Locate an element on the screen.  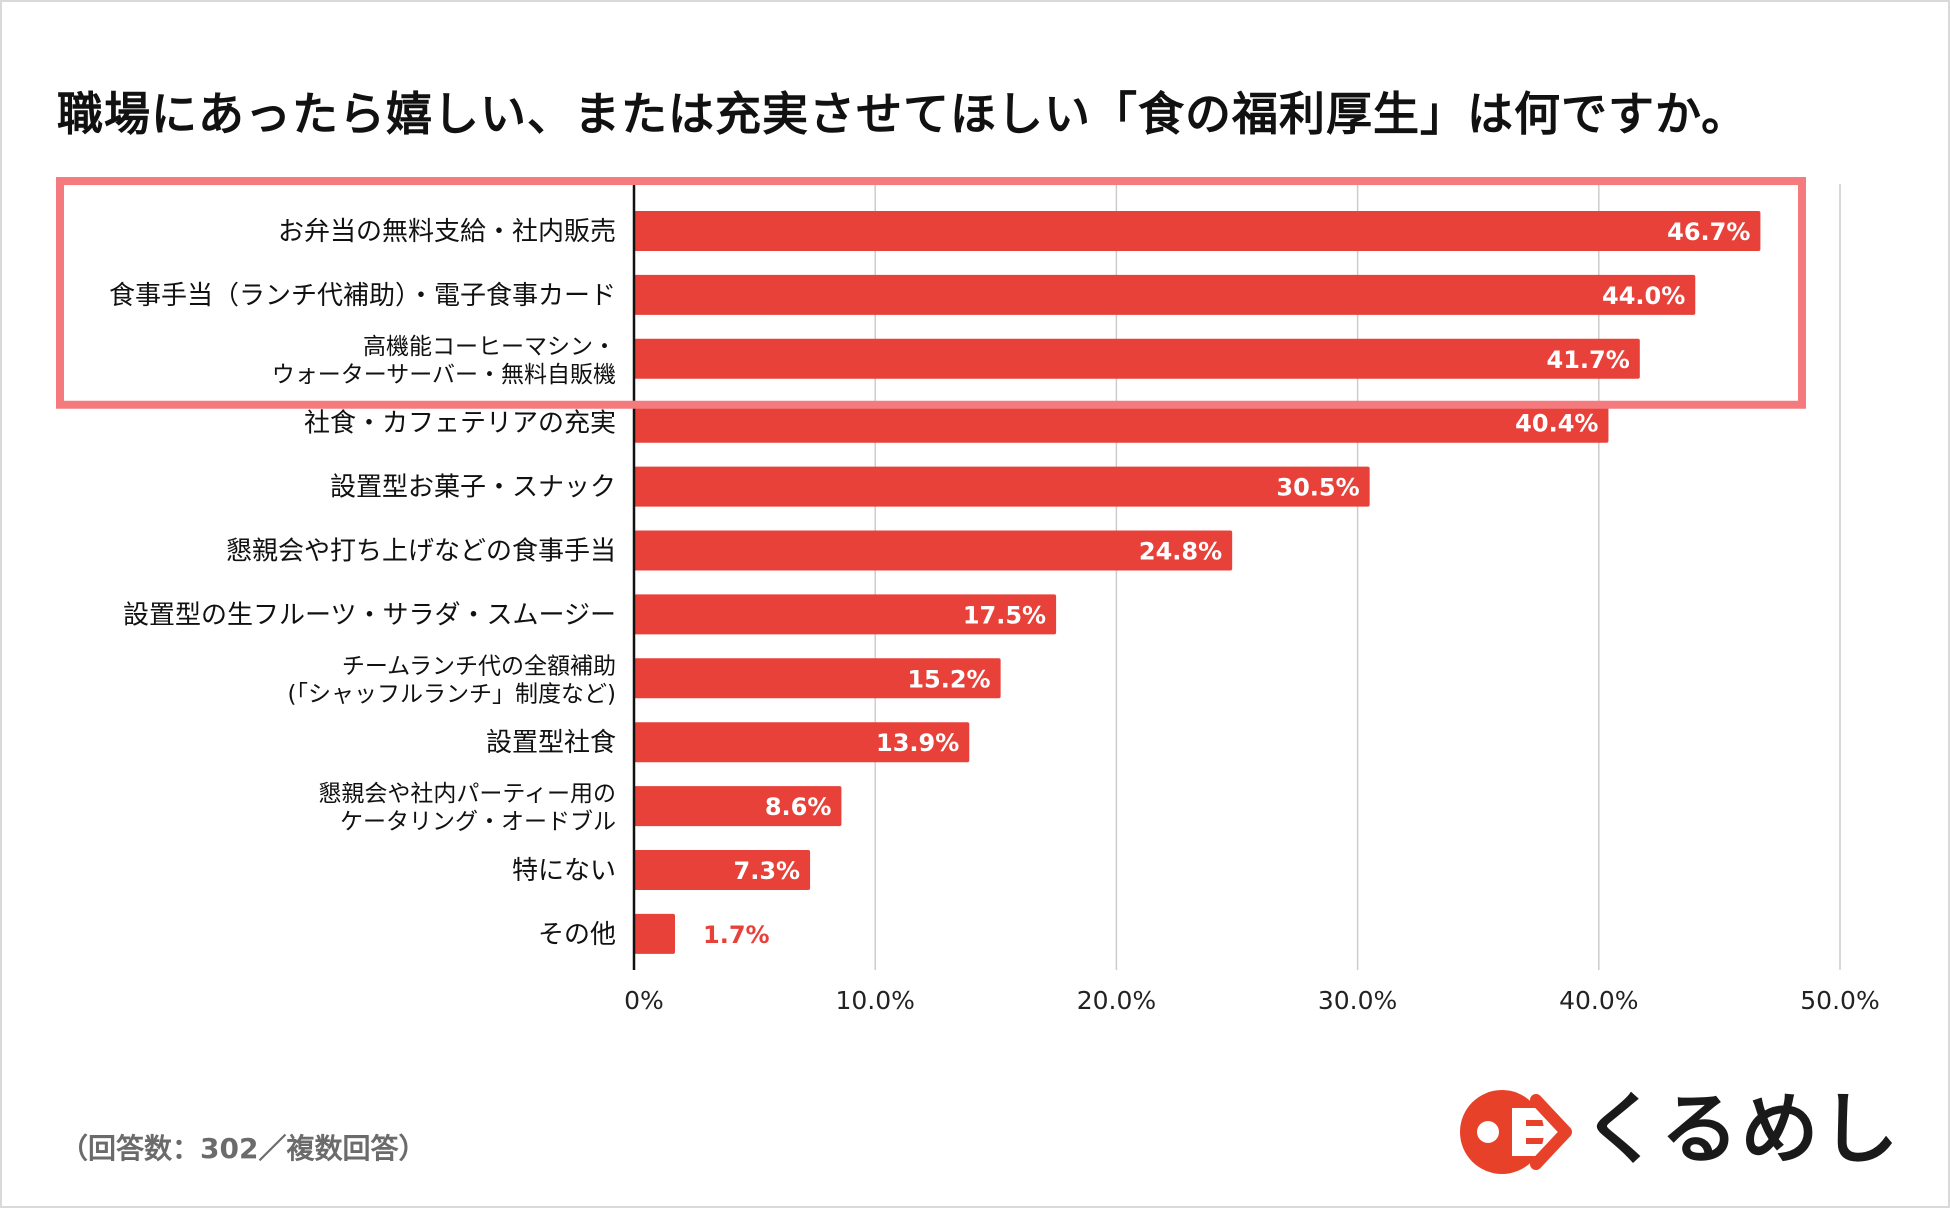
data-label: 41.7% is located at coordinates (1588, 360).